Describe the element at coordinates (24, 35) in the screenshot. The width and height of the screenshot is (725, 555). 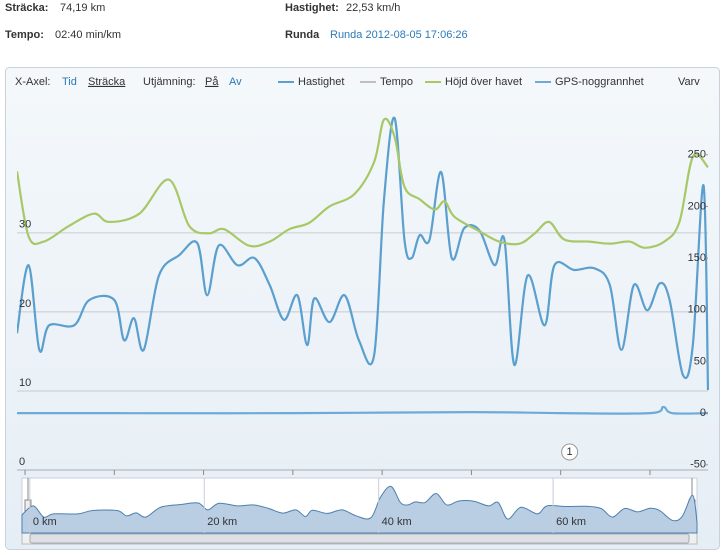
I see `pace-label: Tempo:` at that location.